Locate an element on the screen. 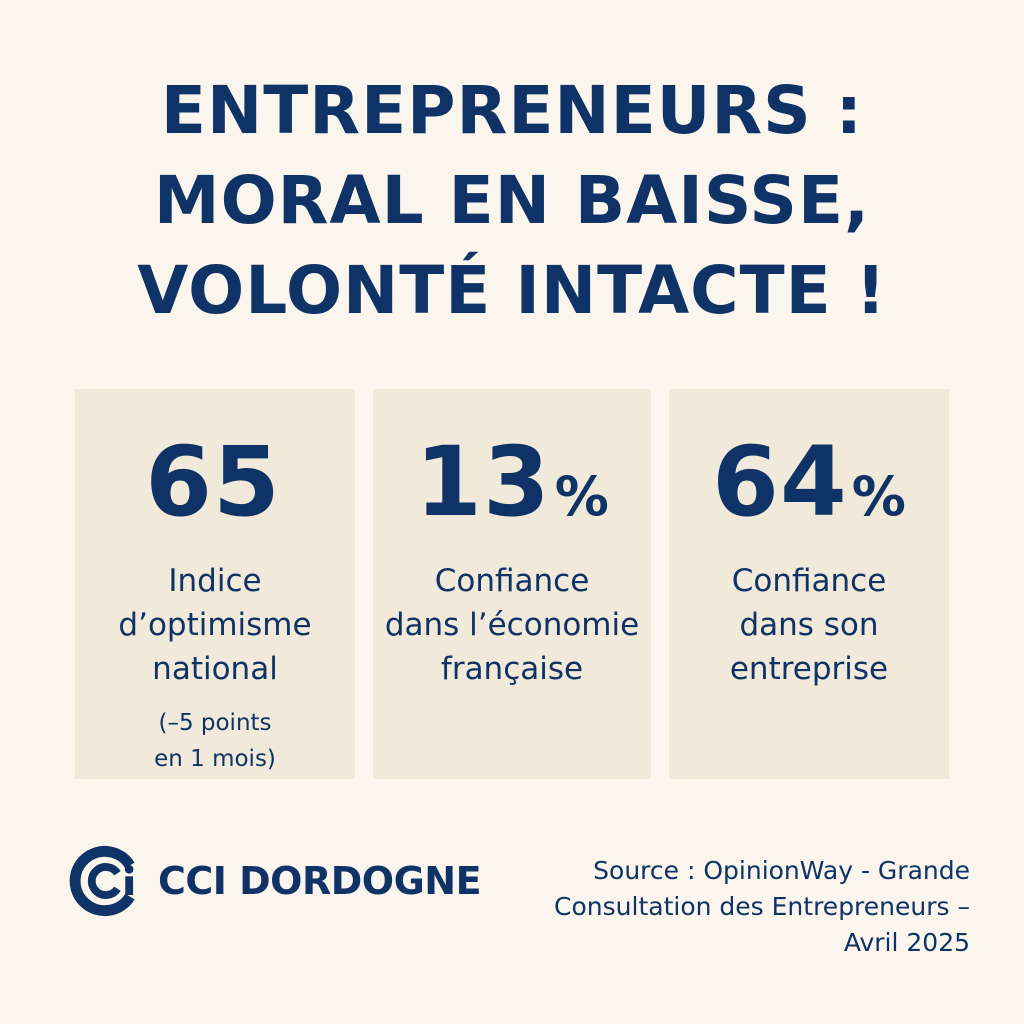  logo-text: CCI DORDOGNE is located at coordinates (320, 881).